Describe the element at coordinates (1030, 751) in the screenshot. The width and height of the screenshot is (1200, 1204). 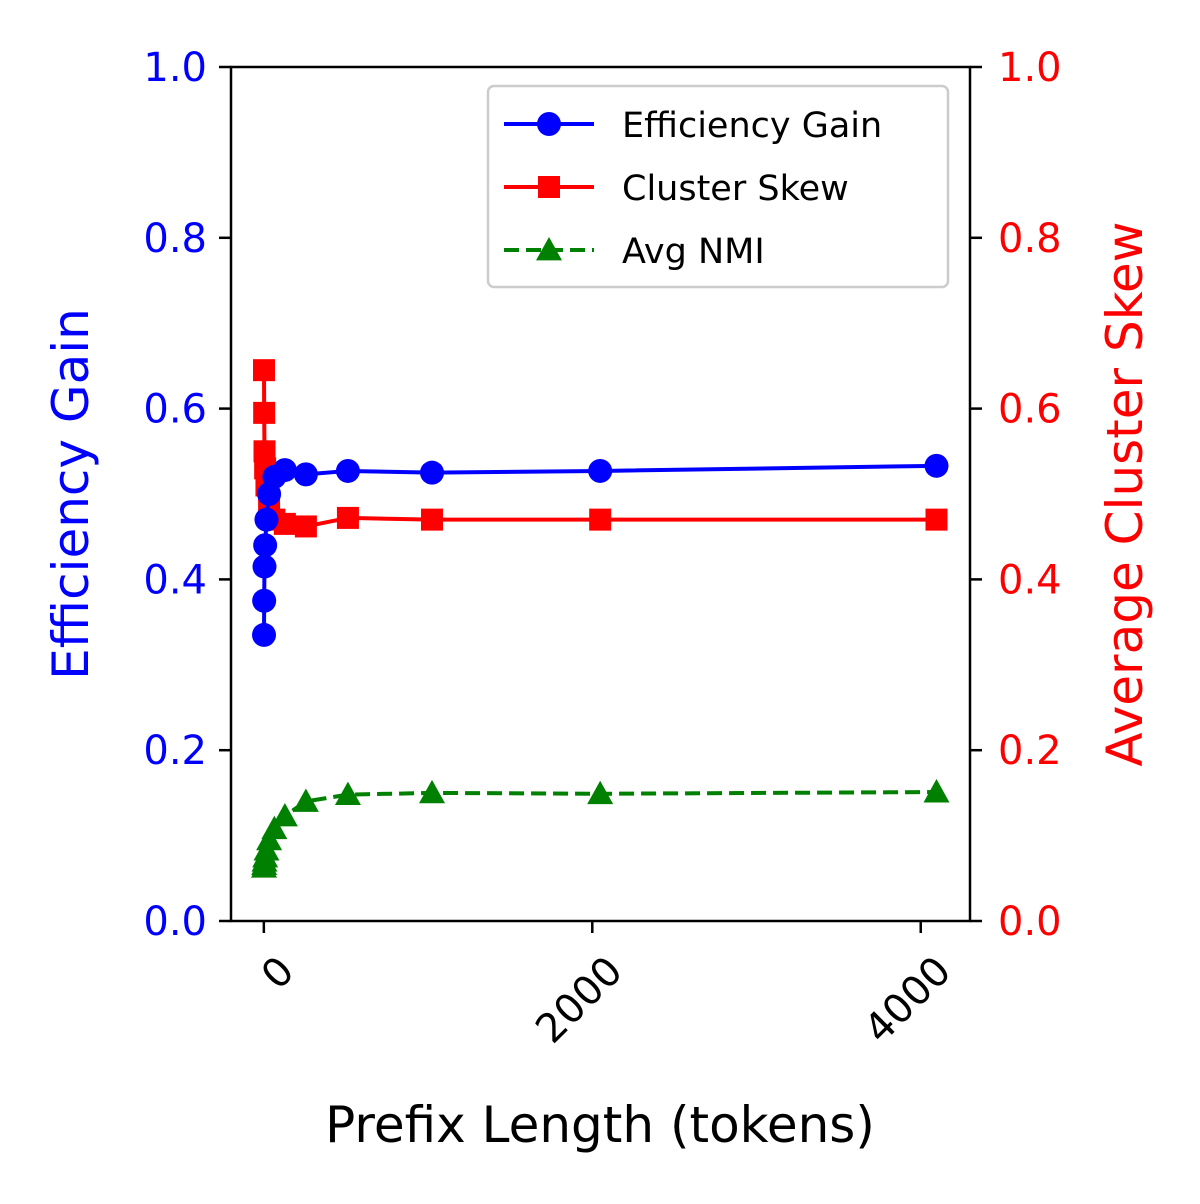
I see `y-tick-label-right: 0.2` at that location.